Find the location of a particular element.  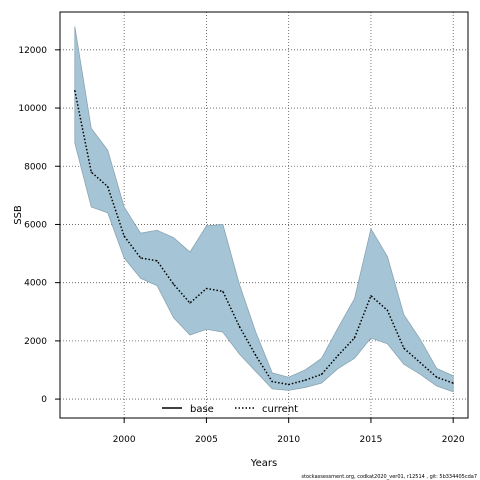

x-tick-label: 2020 is located at coordinates (453, 440).